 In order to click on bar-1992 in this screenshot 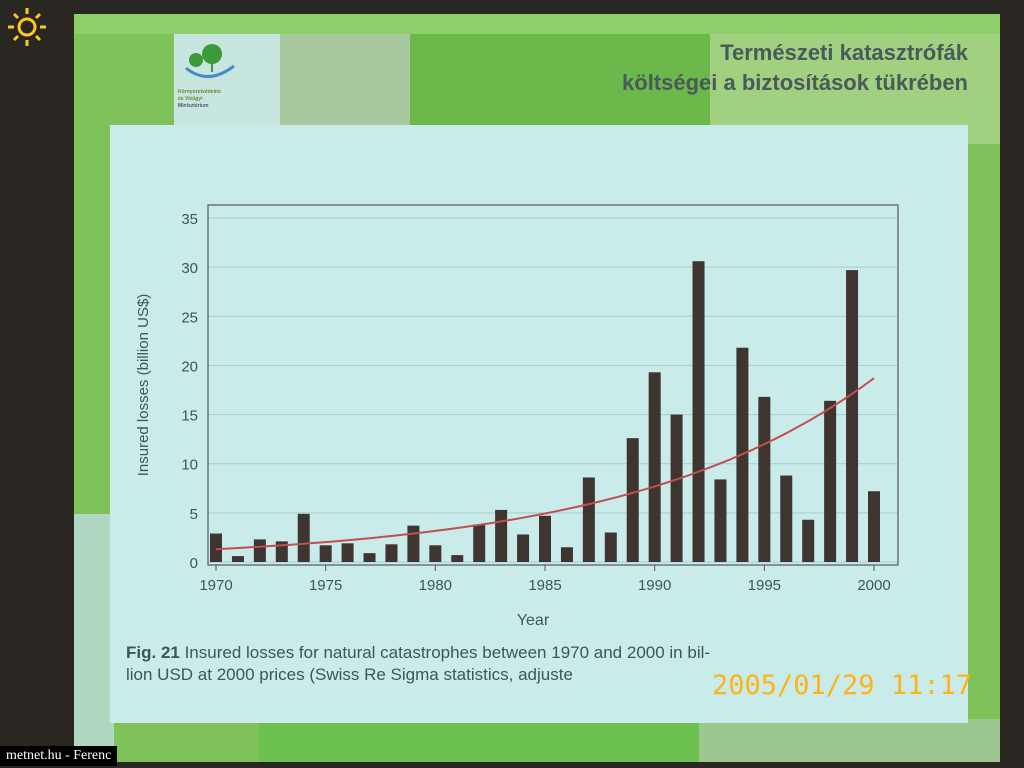, I will do `click(698, 411)`.